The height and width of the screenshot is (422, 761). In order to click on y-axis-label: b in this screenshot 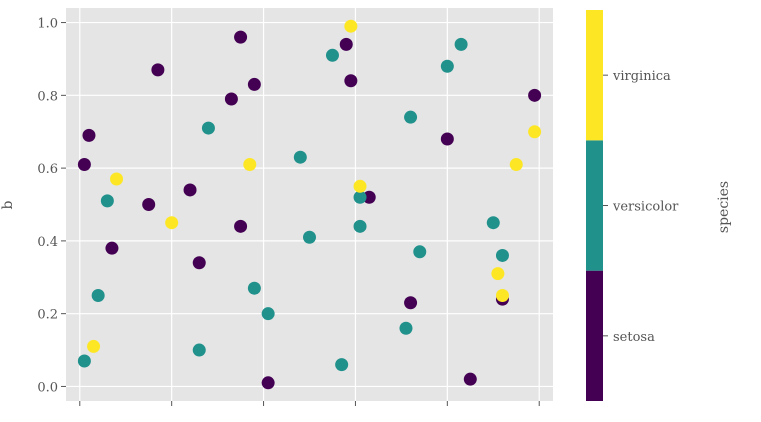, I will do `click(8, 204)`.